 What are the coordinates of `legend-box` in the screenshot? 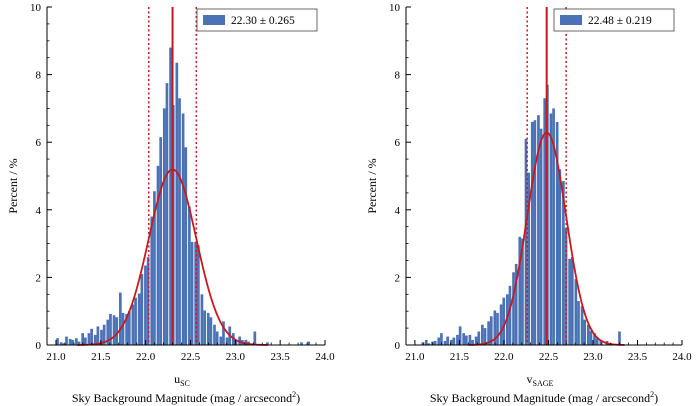 It's located at (257, 20).